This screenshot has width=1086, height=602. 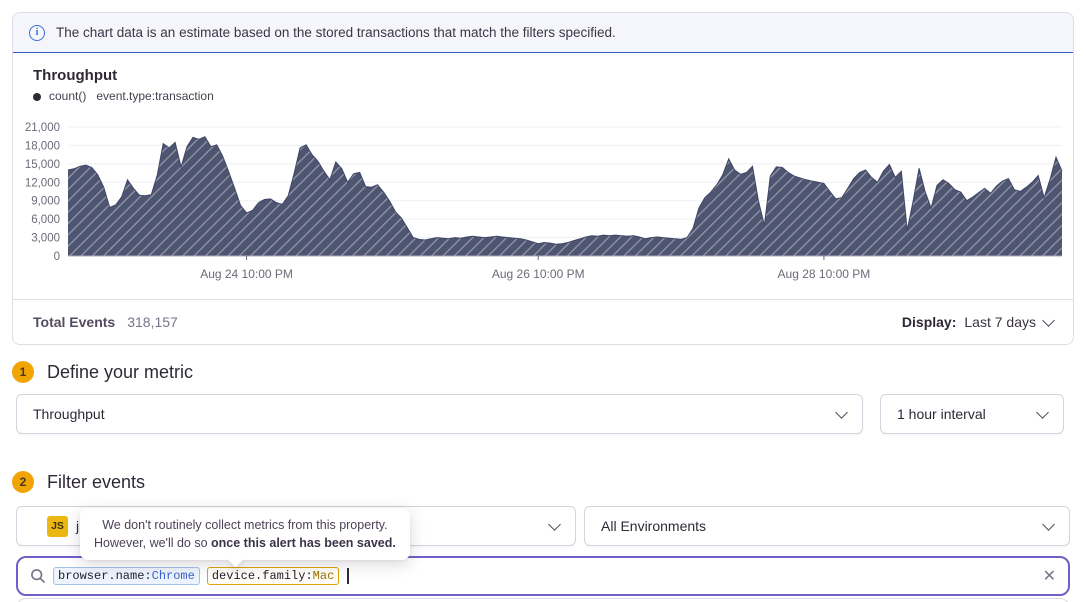 What do you see at coordinates (42, 183) in the screenshot?
I see `svg-text: 12,000` at bounding box center [42, 183].